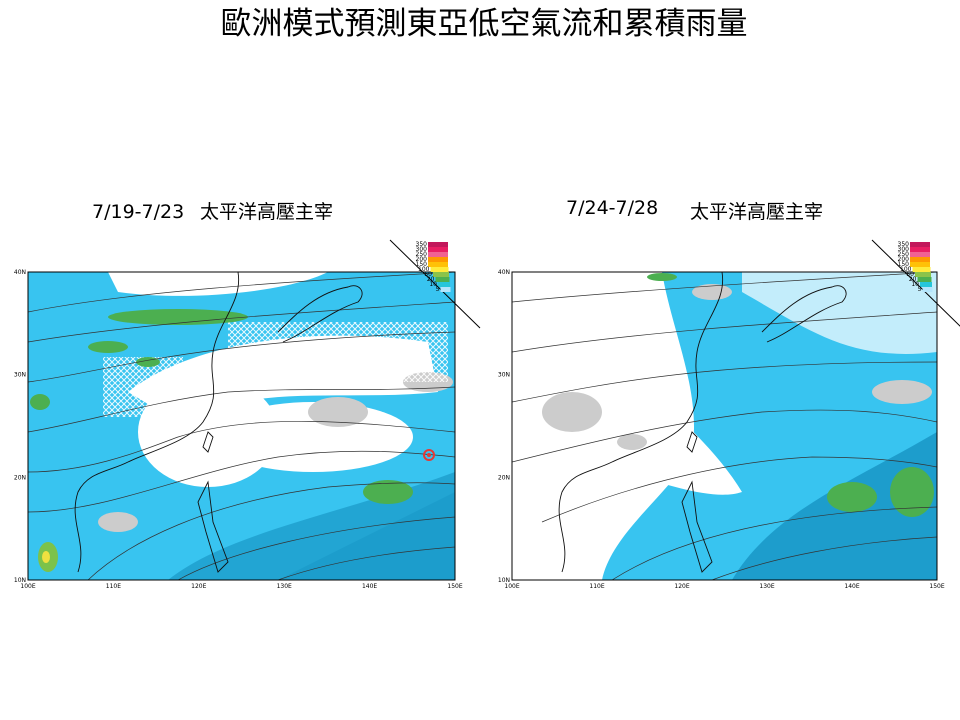  I want to click on period: 7/19-7/23, so click(138, 212).